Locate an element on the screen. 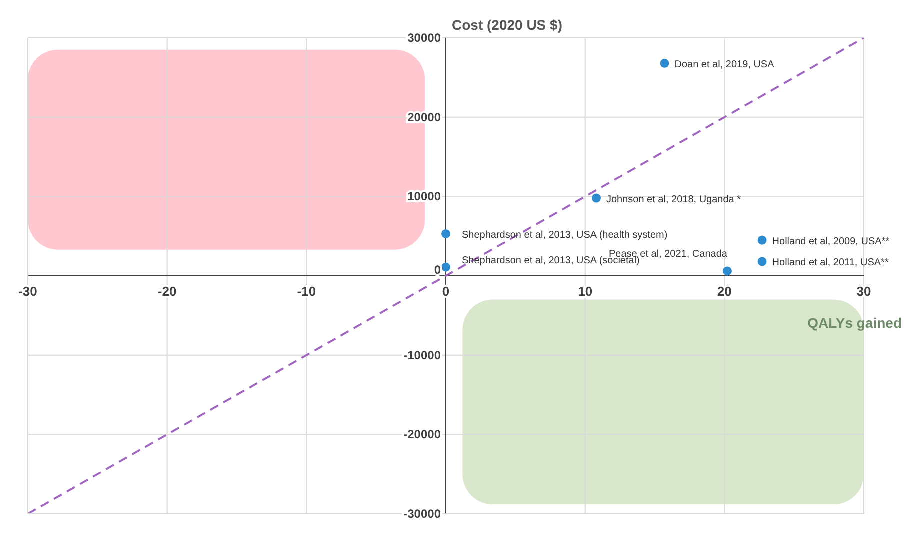 This screenshot has width=904, height=540. x-tick-label: -30 is located at coordinates (28, 291).